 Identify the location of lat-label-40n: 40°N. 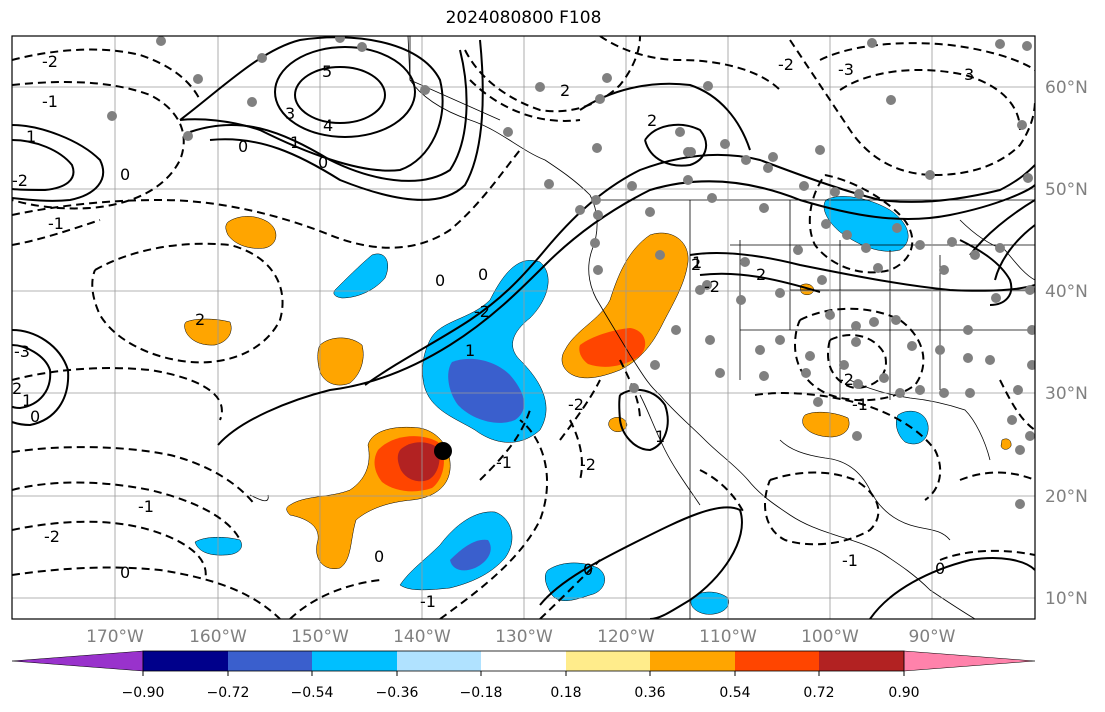
(1066, 292).